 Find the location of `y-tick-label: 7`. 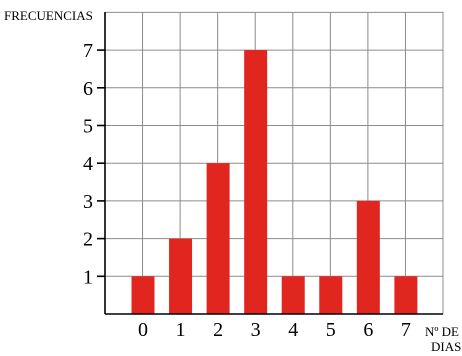

y-tick-label: 7 is located at coordinates (88, 51).